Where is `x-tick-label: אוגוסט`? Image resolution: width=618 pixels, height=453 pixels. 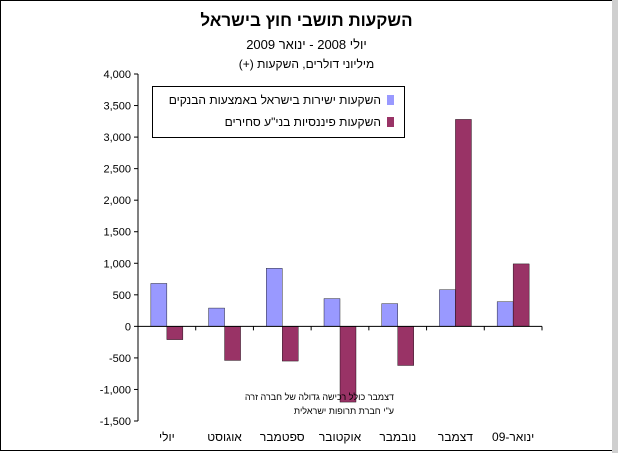
x-tick-label: אוגוסט is located at coordinates (224, 437).